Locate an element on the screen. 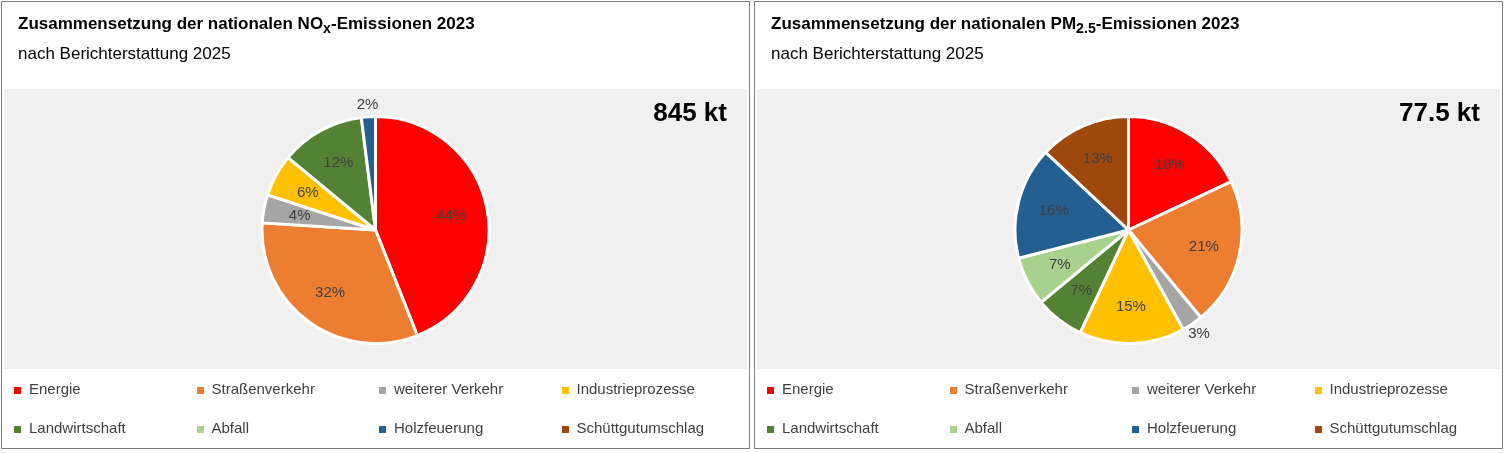  data-label: 12% is located at coordinates (338, 161).